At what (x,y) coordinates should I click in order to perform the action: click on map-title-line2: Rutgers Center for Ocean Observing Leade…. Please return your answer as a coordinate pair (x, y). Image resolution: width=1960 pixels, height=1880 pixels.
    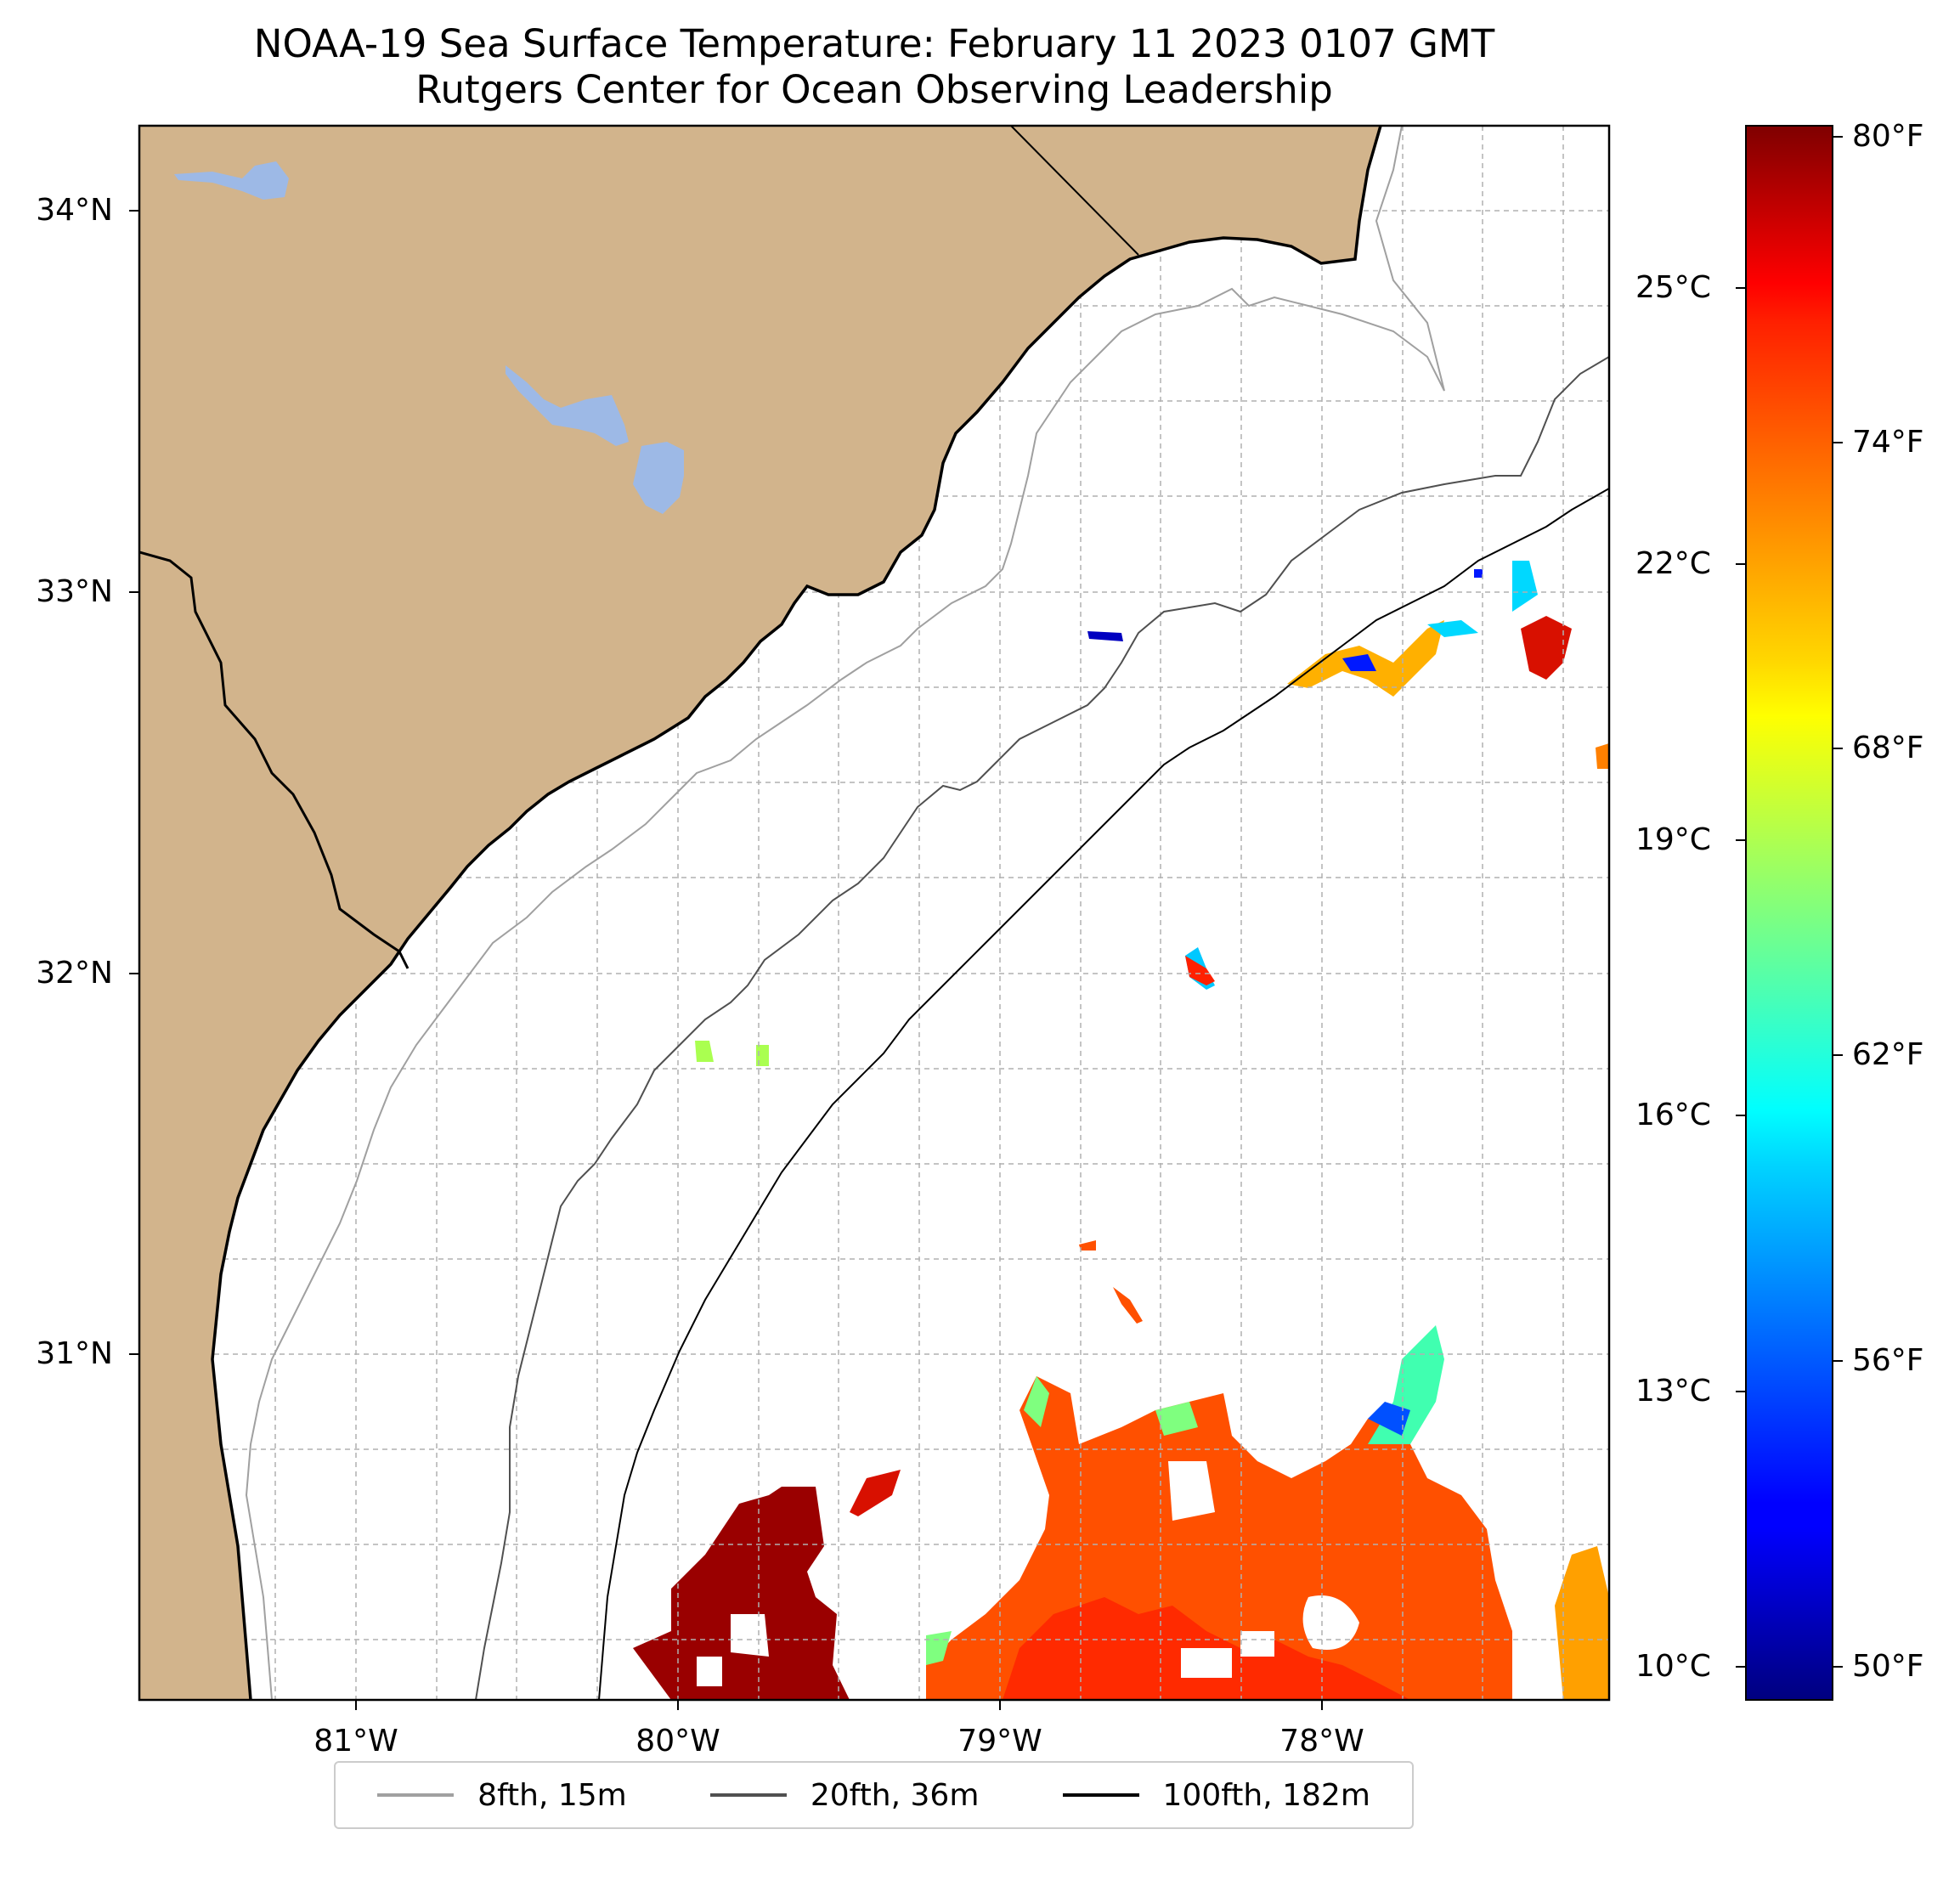
    Looking at the image, I should click on (874, 90).